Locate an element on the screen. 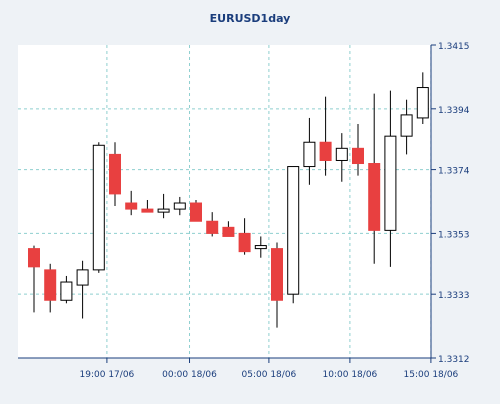  x-tick-label: 05:00 18/06 is located at coordinates (269, 375).